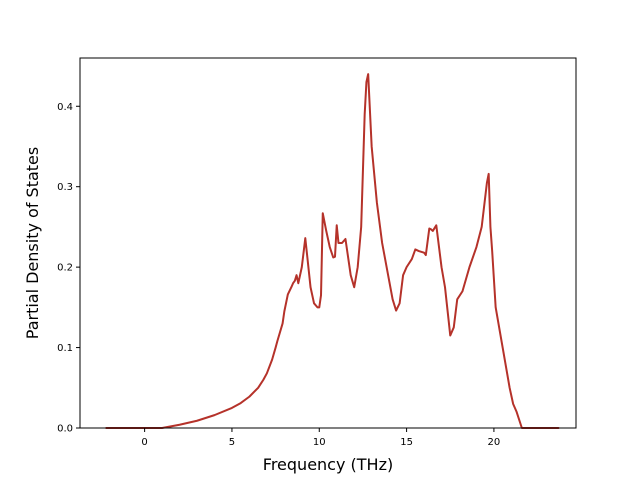  What do you see at coordinates (65, 268) in the screenshot?
I see `y-tick-label: 0.2` at bounding box center [65, 268].